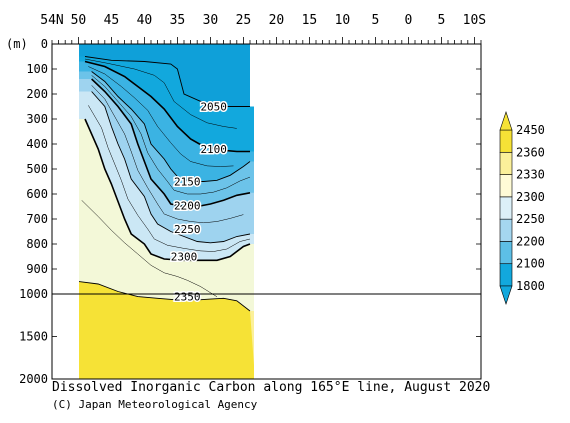 Image resolution: width=570 pixels, height=423 pixels. I want to click on x-tick-label: 20, so click(277, 20).